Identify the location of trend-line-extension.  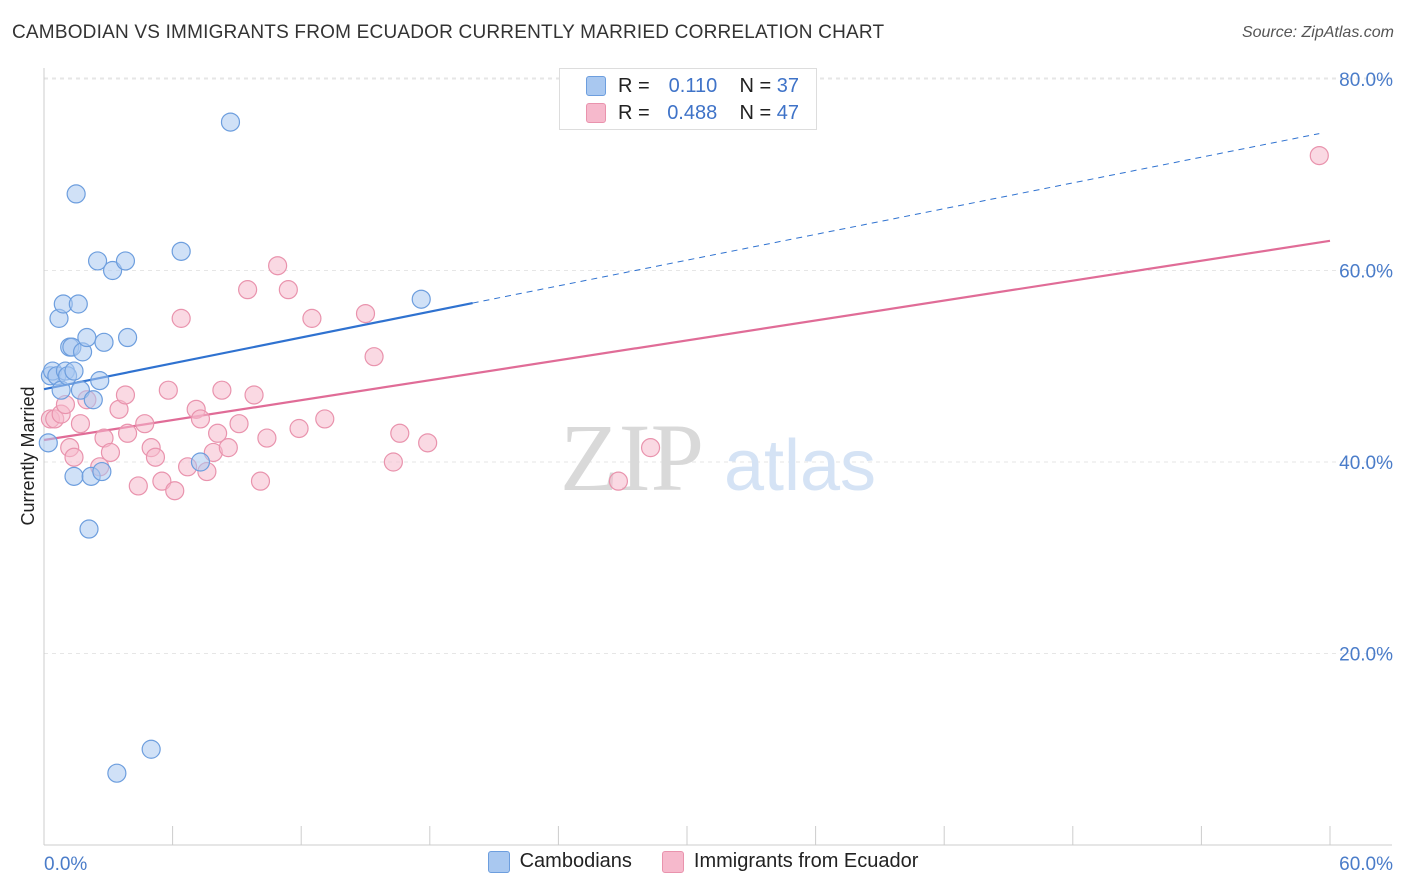
(896, 218).